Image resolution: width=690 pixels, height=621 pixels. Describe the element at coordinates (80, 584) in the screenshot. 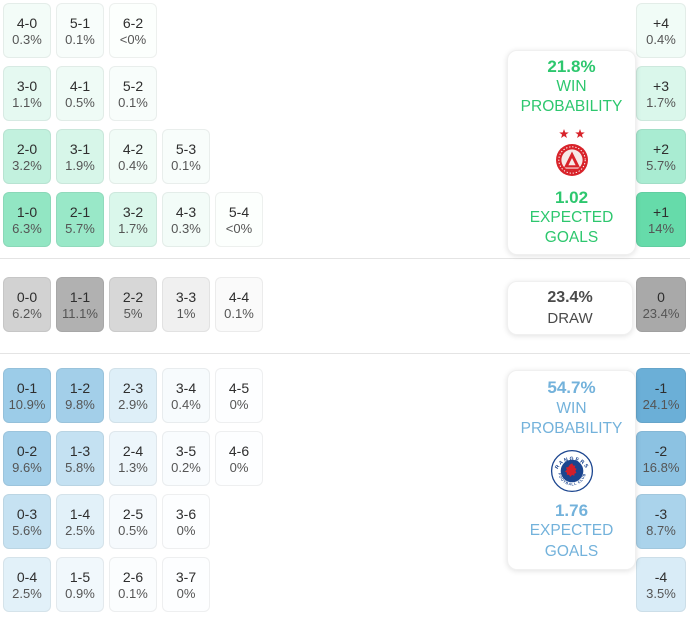

I see `score-cell: 1-5 0.9%` at that location.